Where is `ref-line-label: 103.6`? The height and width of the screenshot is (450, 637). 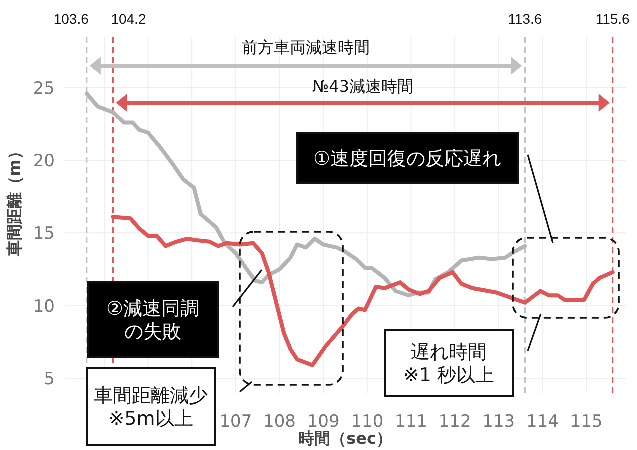 ref-line-label: 103.6 is located at coordinates (72, 19).